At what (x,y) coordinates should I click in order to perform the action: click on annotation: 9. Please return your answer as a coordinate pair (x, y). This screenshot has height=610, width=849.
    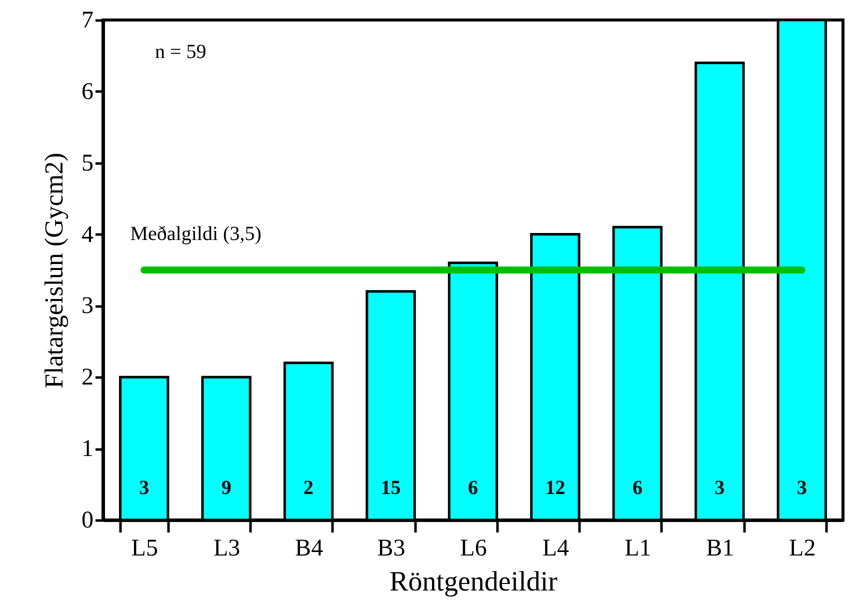
    Looking at the image, I should click on (226, 488).